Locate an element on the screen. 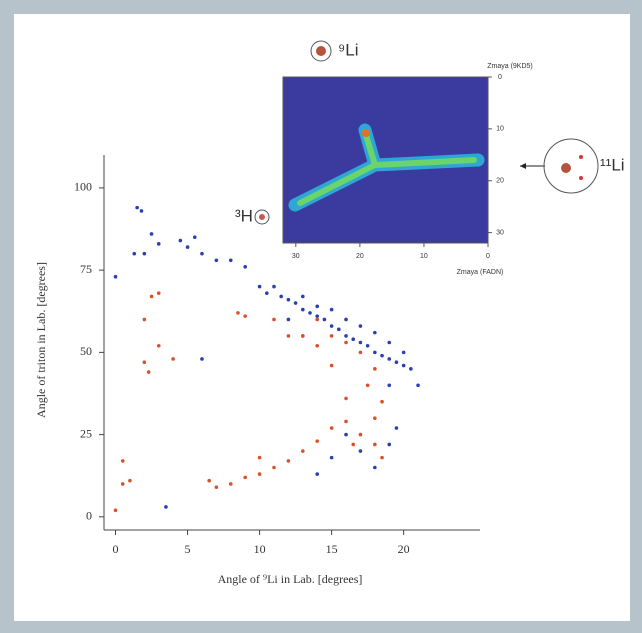 The width and height of the screenshot is (642, 633). inset-y-label: Zmaya (9KD5) is located at coordinates (510, 66).